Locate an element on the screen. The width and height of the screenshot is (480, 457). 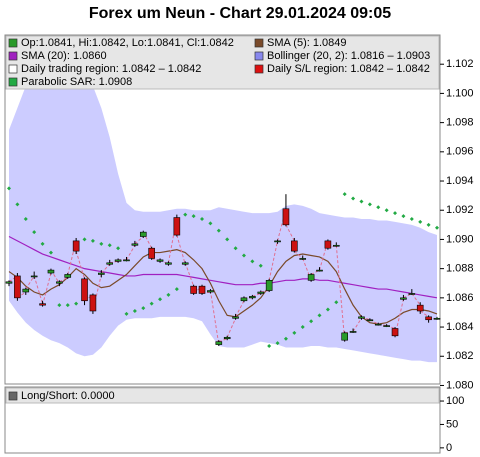
legend-label: SMA (20): 1.0860 is located at coordinates (64, 56).